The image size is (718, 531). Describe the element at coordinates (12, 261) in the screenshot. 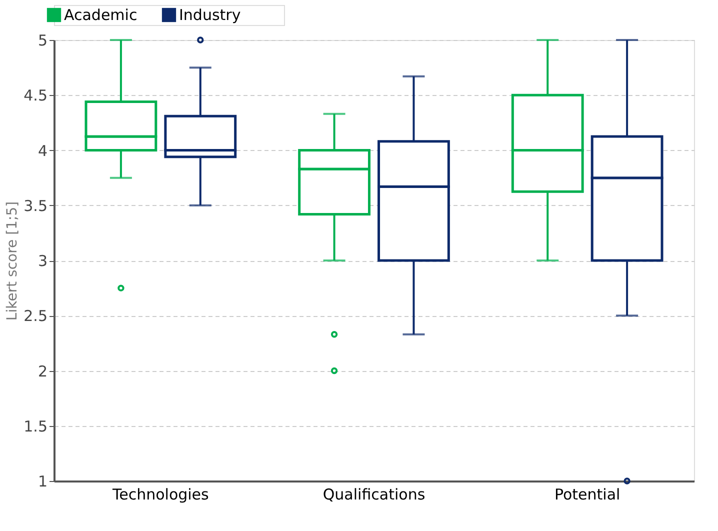

I see `y-axis-title: Likert score [1;5]` at that location.